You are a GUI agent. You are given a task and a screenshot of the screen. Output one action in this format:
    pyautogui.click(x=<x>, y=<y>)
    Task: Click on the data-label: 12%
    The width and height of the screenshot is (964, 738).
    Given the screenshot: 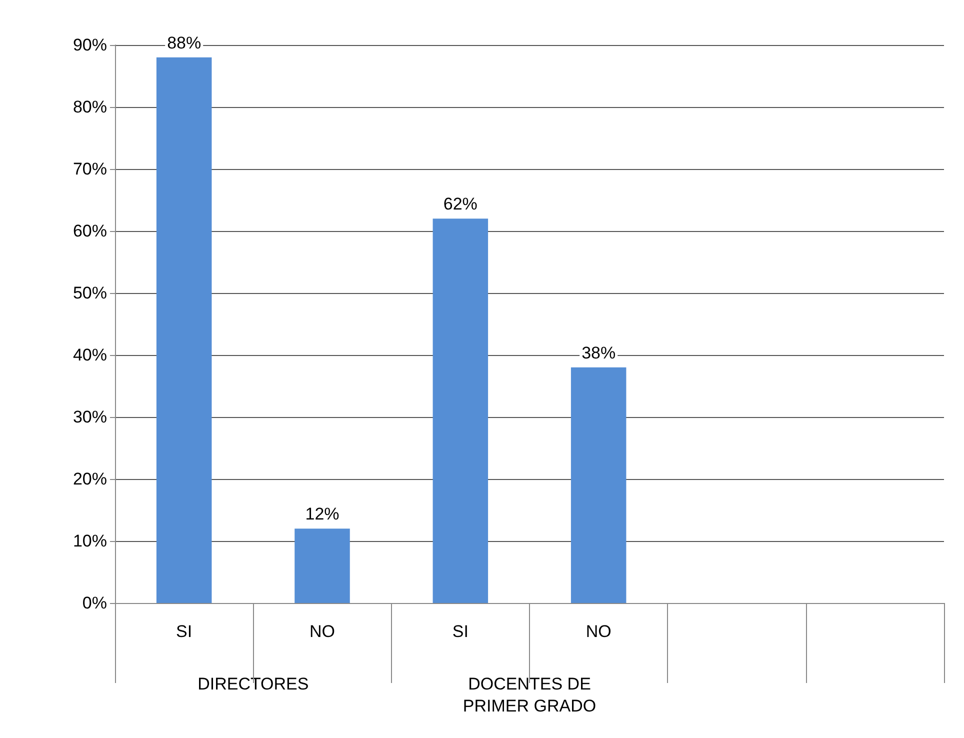 What is the action you would take?
    pyautogui.click(x=322, y=514)
    